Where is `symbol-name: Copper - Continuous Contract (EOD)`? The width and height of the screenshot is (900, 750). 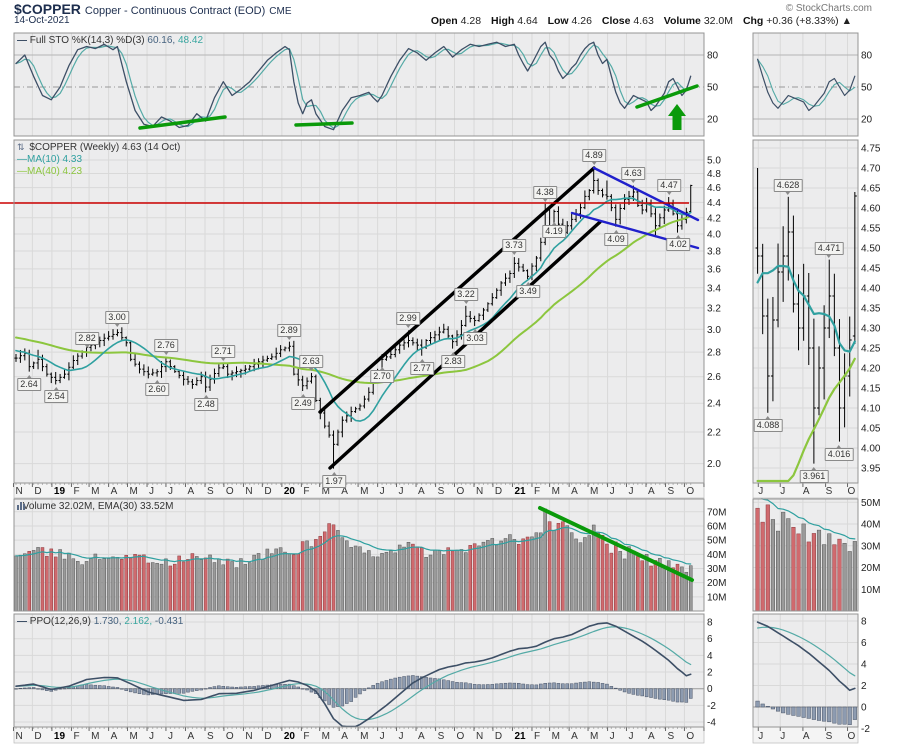 symbol-name: Copper - Continuous Contract (EOD) is located at coordinates (175, 11).